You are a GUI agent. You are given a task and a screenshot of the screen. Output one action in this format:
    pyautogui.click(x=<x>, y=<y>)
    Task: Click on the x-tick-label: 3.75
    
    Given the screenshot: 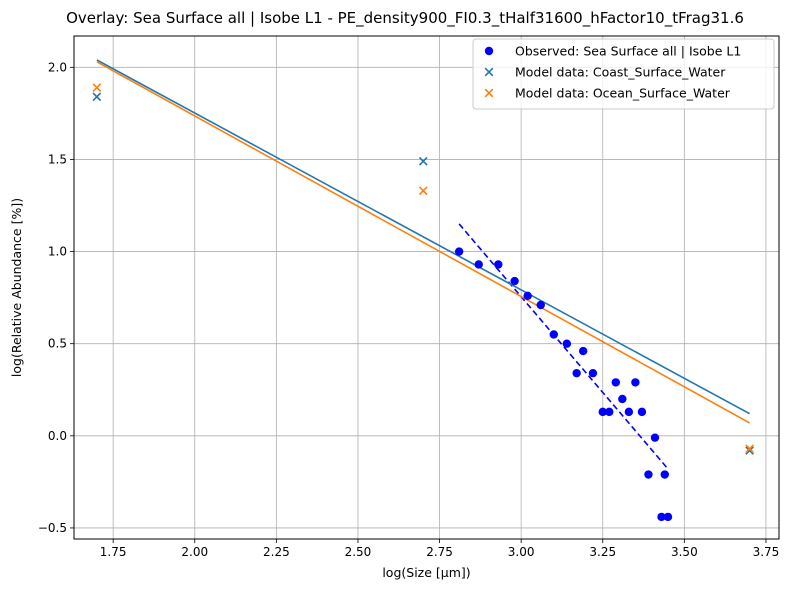 What is the action you would take?
    pyautogui.click(x=766, y=552)
    